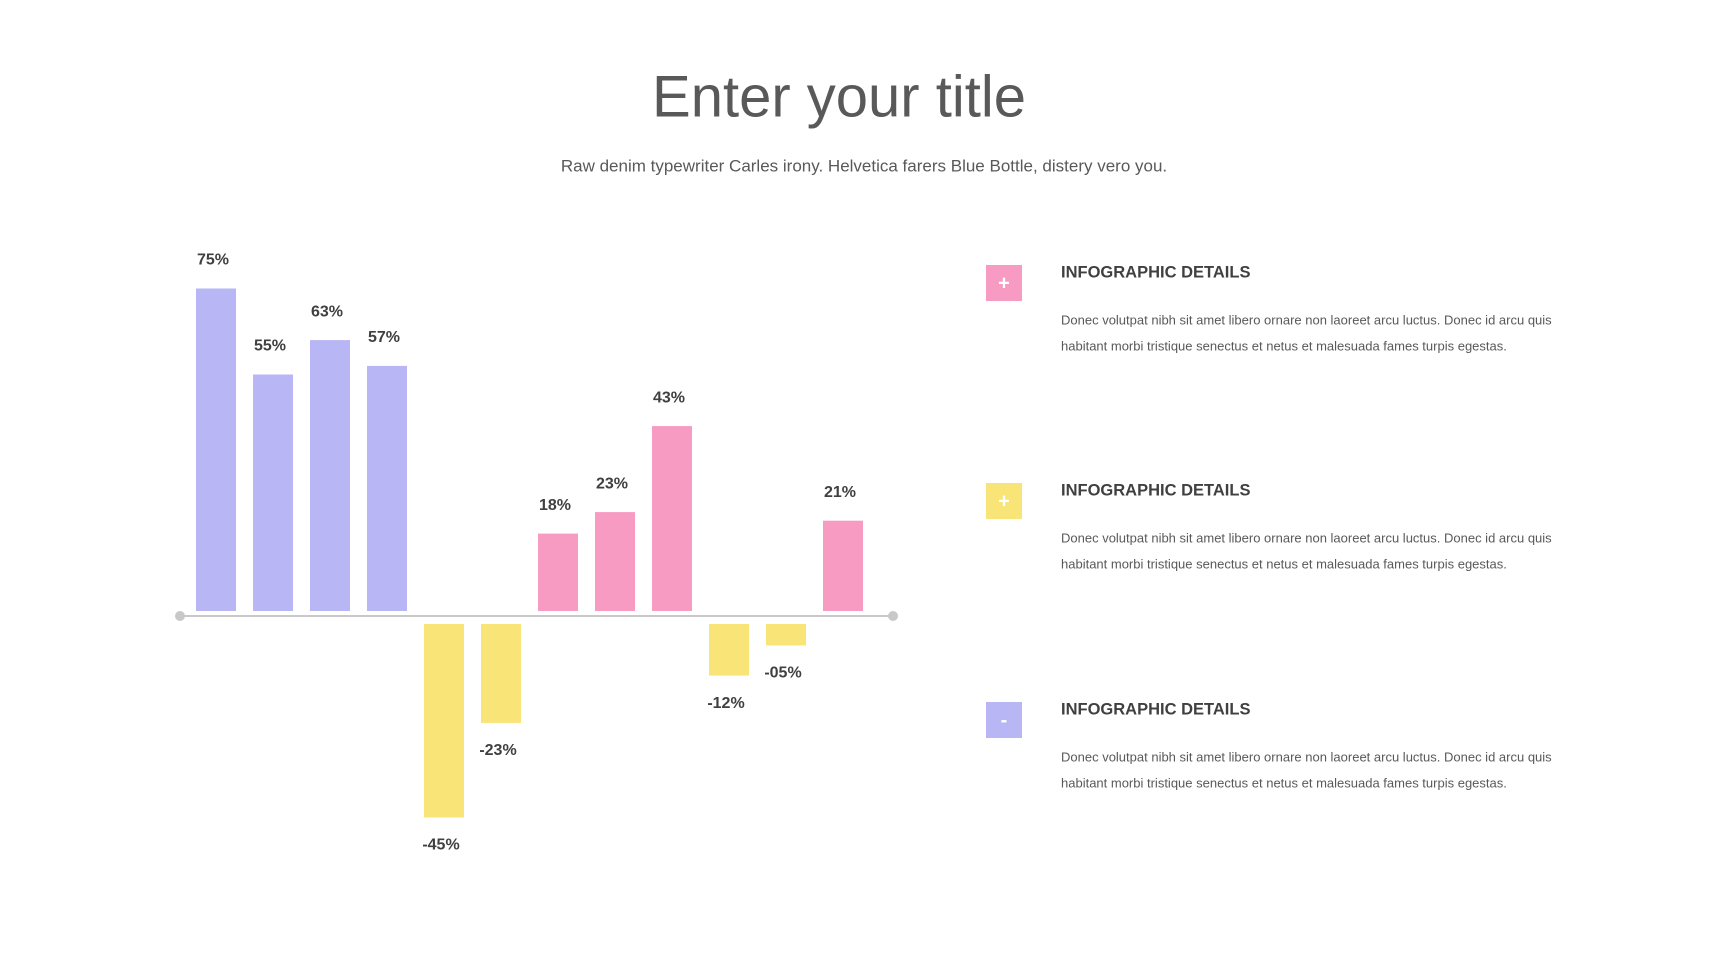 The width and height of the screenshot is (1728, 972). What do you see at coordinates (440, 845) in the screenshot?
I see `value-label: -45%` at bounding box center [440, 845].